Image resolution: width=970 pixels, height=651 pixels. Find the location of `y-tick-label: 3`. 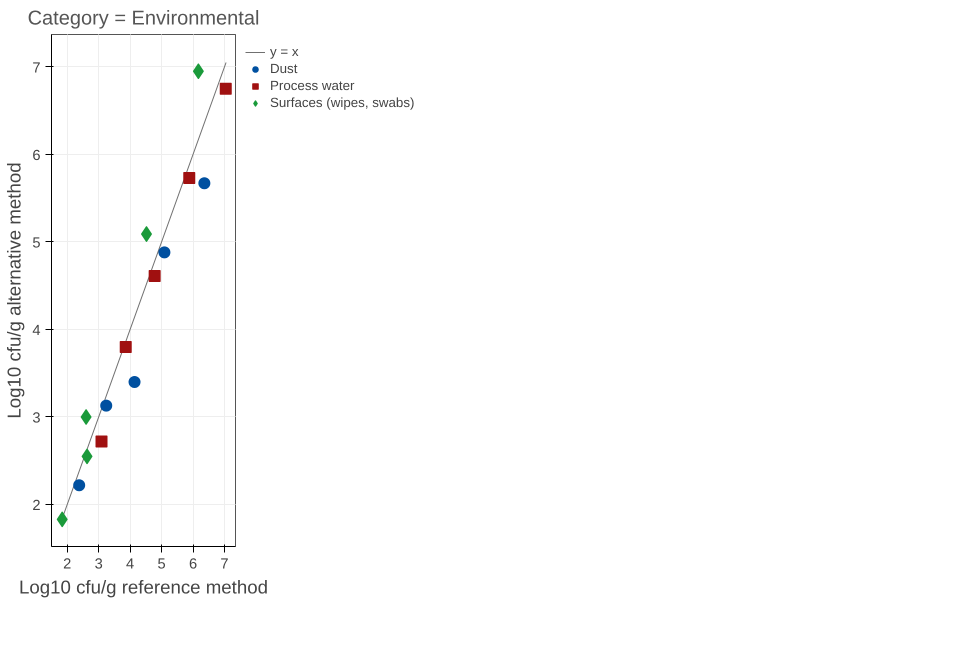

y-tick-label: 3 is located at coordinates (36, 418).